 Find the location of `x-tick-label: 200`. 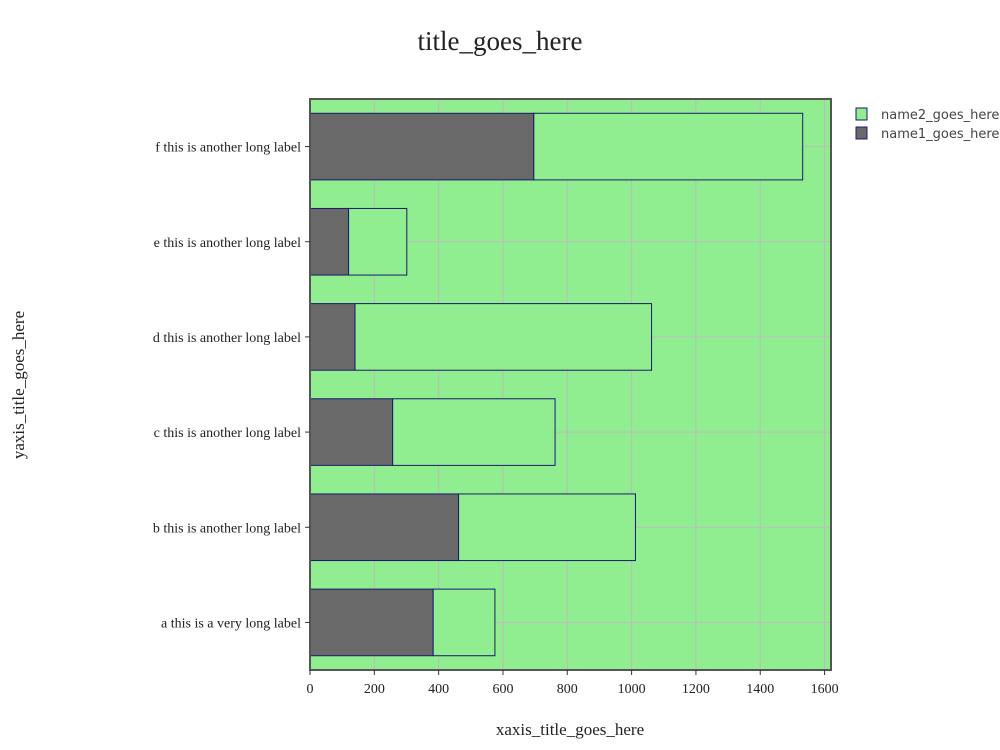

x-tick-label: 200 is located at coordinates (374, 689).